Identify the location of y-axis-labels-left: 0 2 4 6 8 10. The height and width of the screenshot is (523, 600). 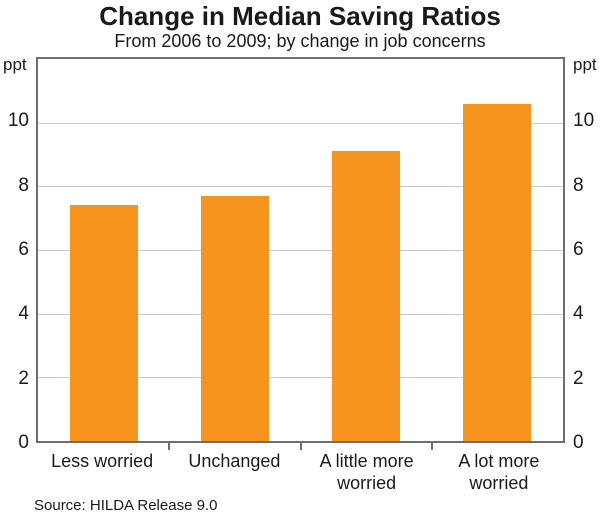
(14, 255).